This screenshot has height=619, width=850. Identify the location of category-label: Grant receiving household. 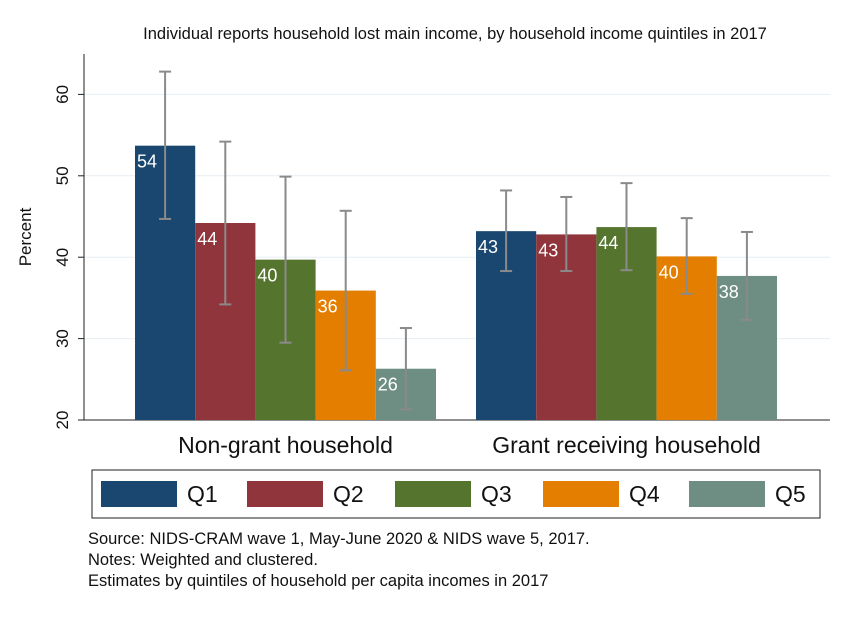
(626, 445).